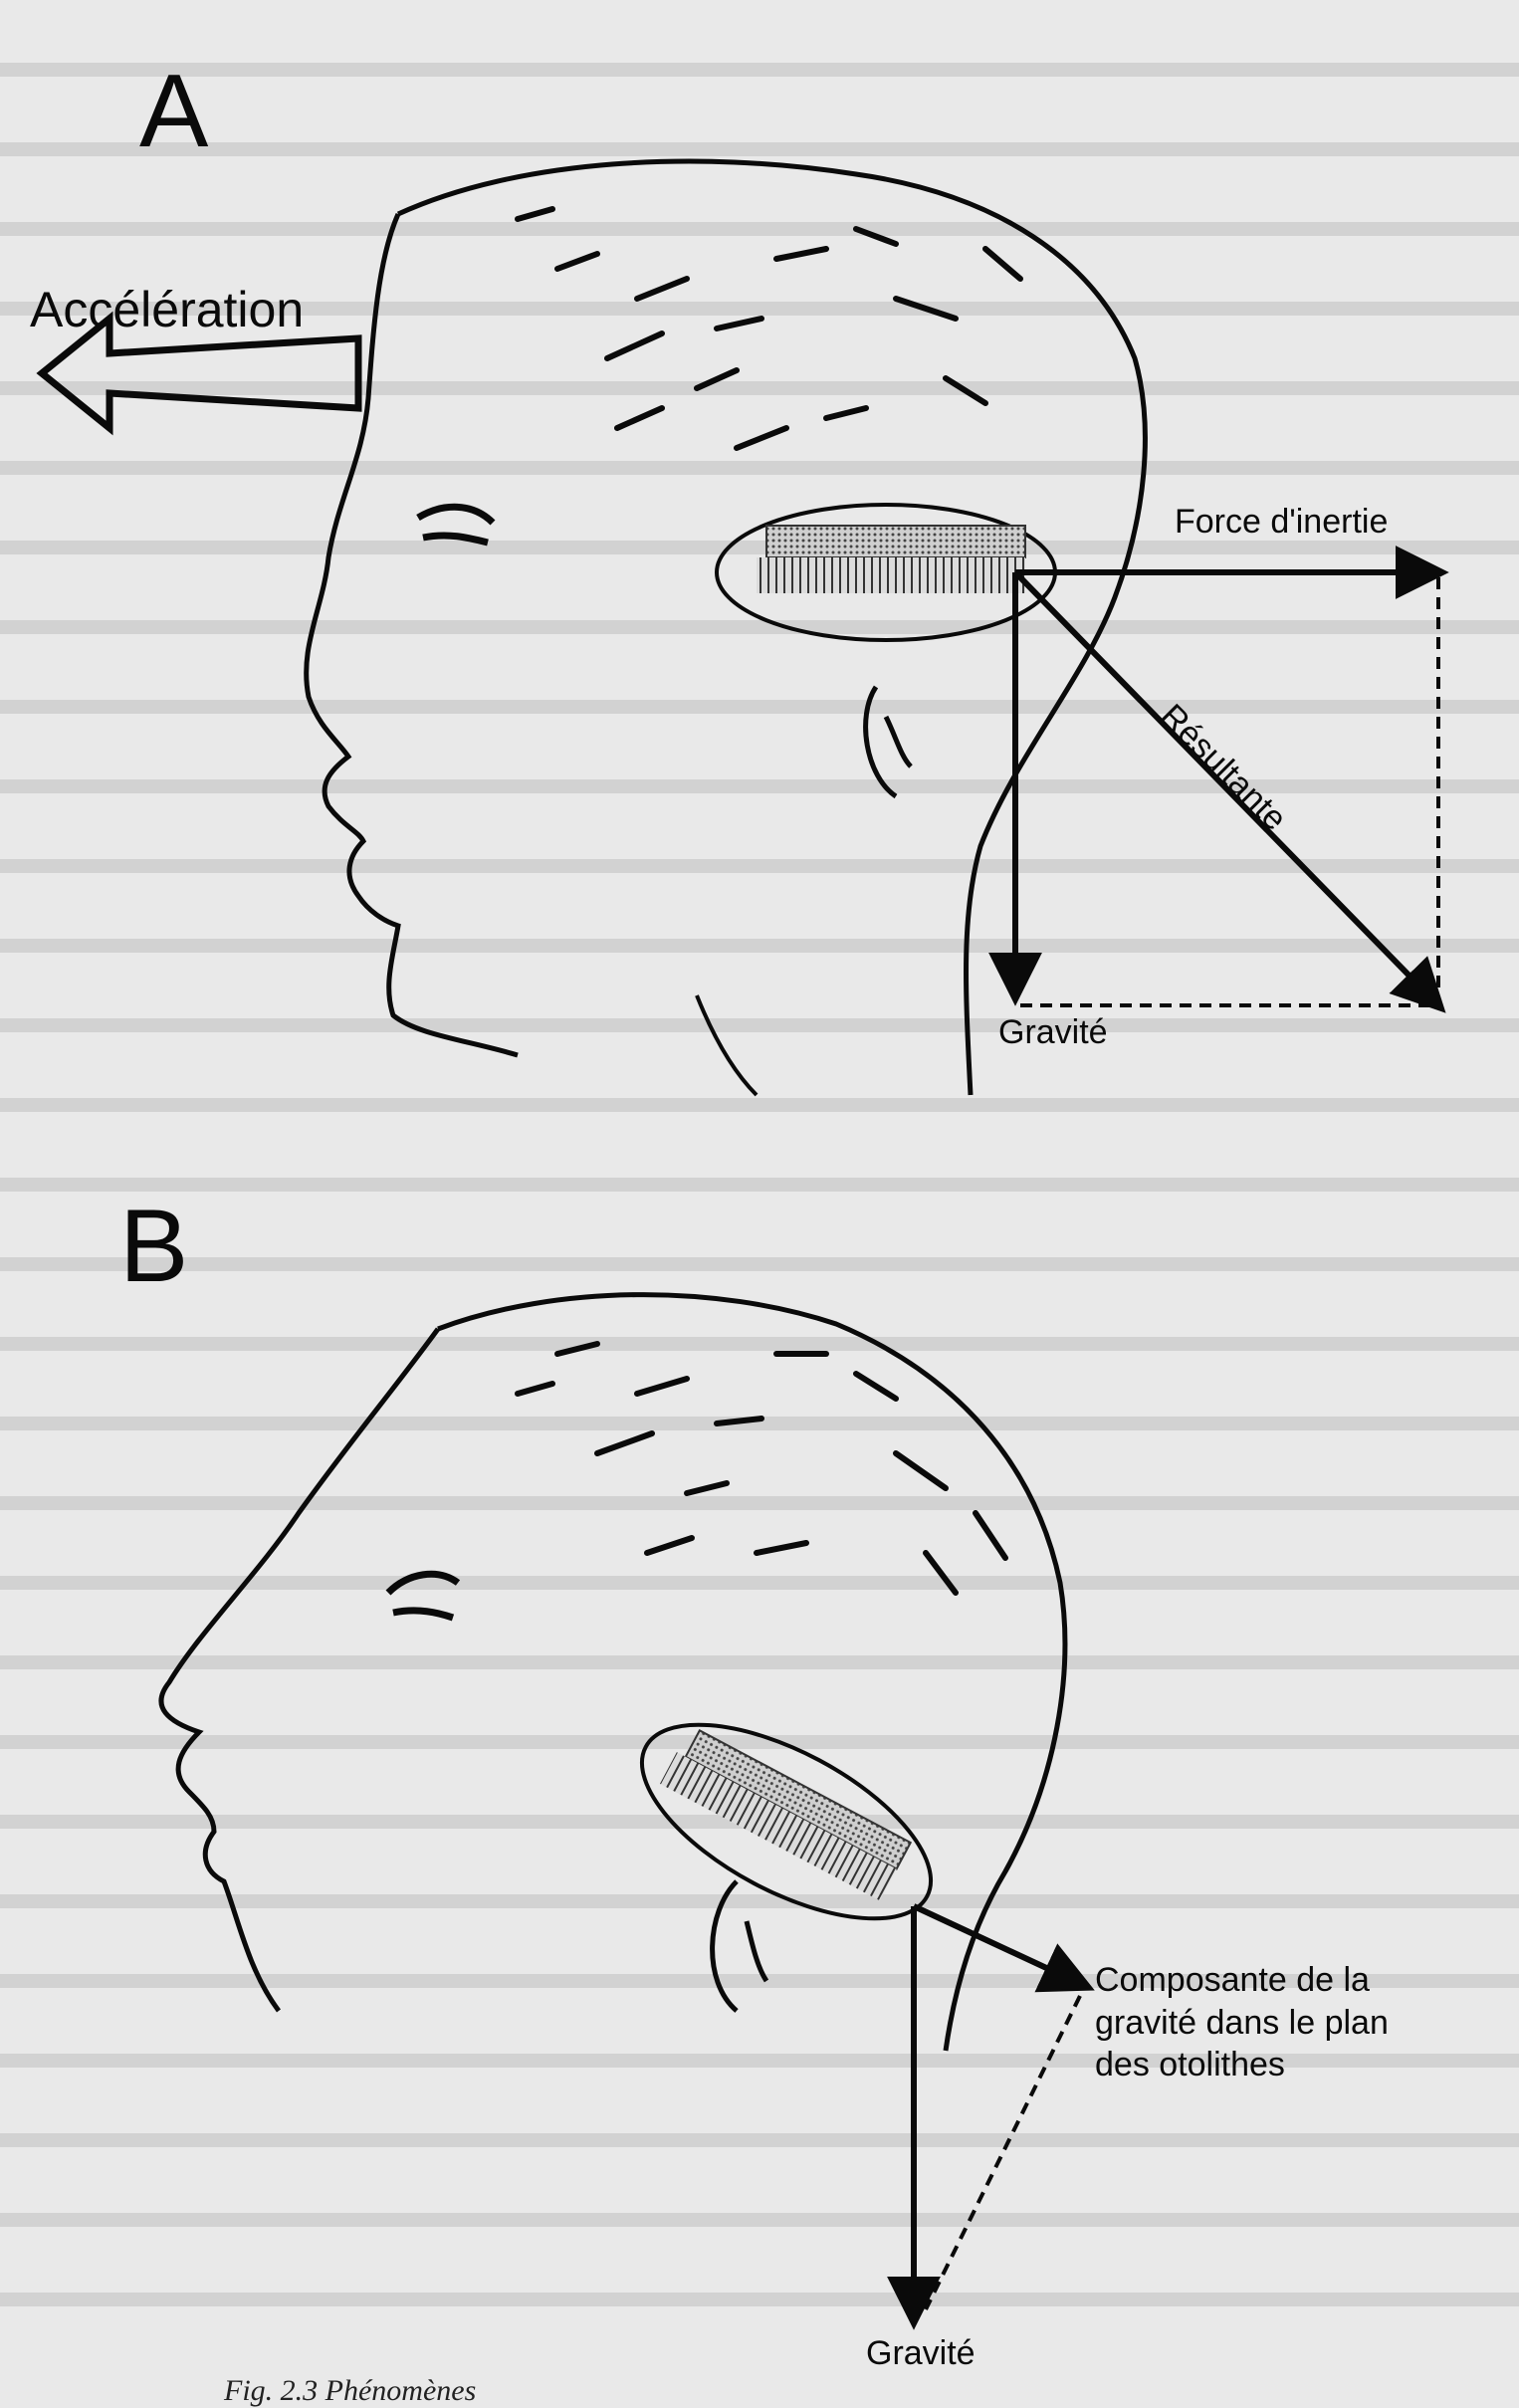  What do you see at coordinates (351, 2390) in the screenshot?
I see `figure-caption: Fig. 2.3 Phénomènes` at bounding box center [351, 2390].